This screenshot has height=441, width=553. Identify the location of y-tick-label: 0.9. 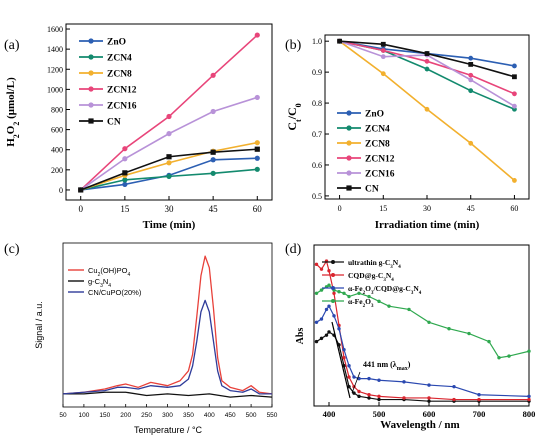
(317, 72).